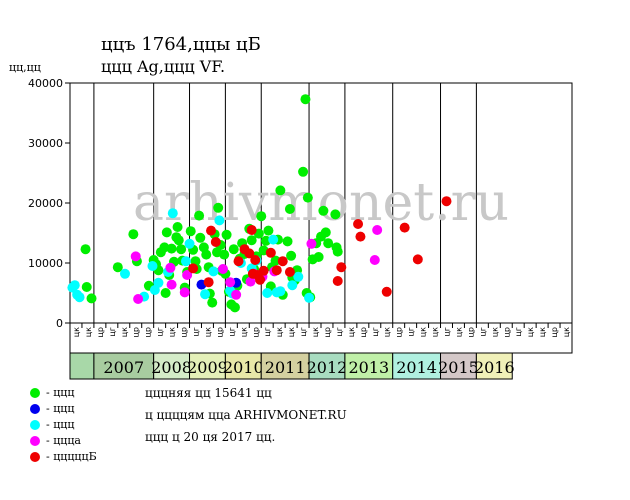 The width and height of the screenshot is (630, 500). What do you see at coordinates (45, 263) in the screenshot?
I see `y-tick-label: 10000` at bounding box center [45, 263].